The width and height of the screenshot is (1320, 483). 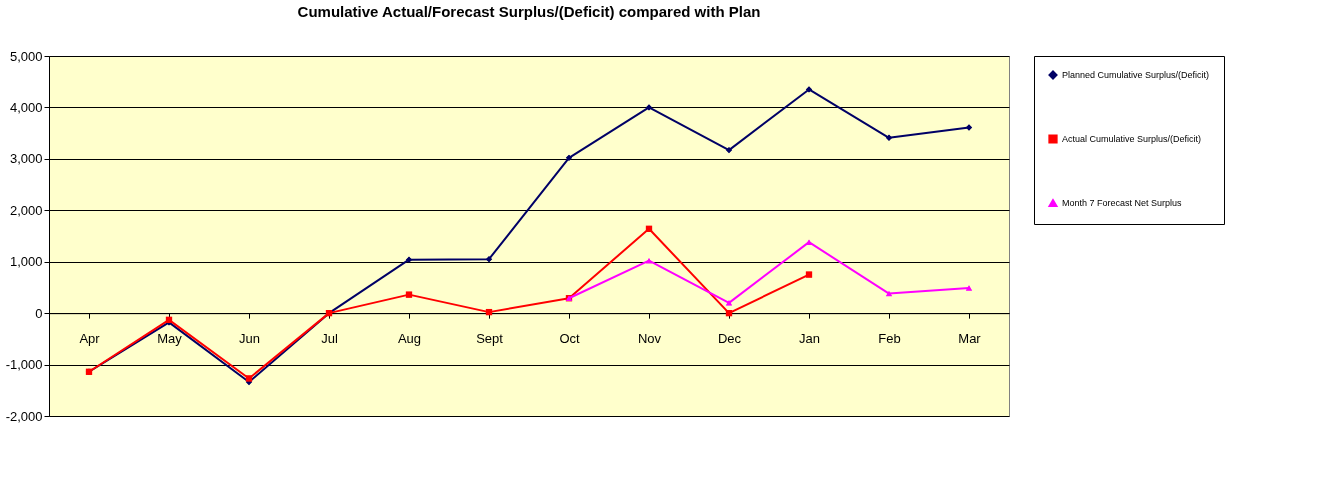 What do you see at coordinates (24, 365) in the screenshot?
I see `y-tick-label: -1,000` at bounding box center [24, 365].